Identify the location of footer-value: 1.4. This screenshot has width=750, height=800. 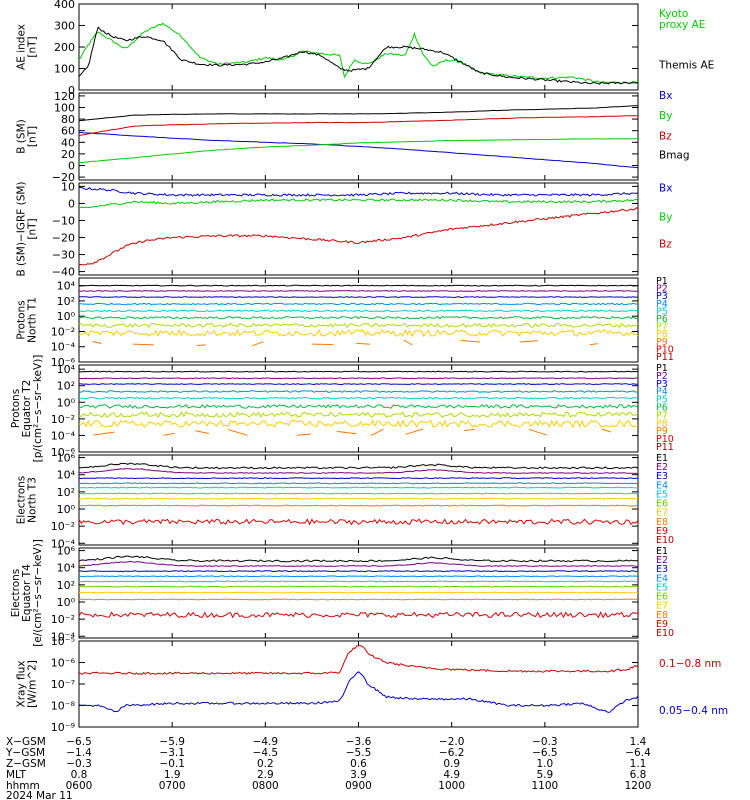
(638, 742).